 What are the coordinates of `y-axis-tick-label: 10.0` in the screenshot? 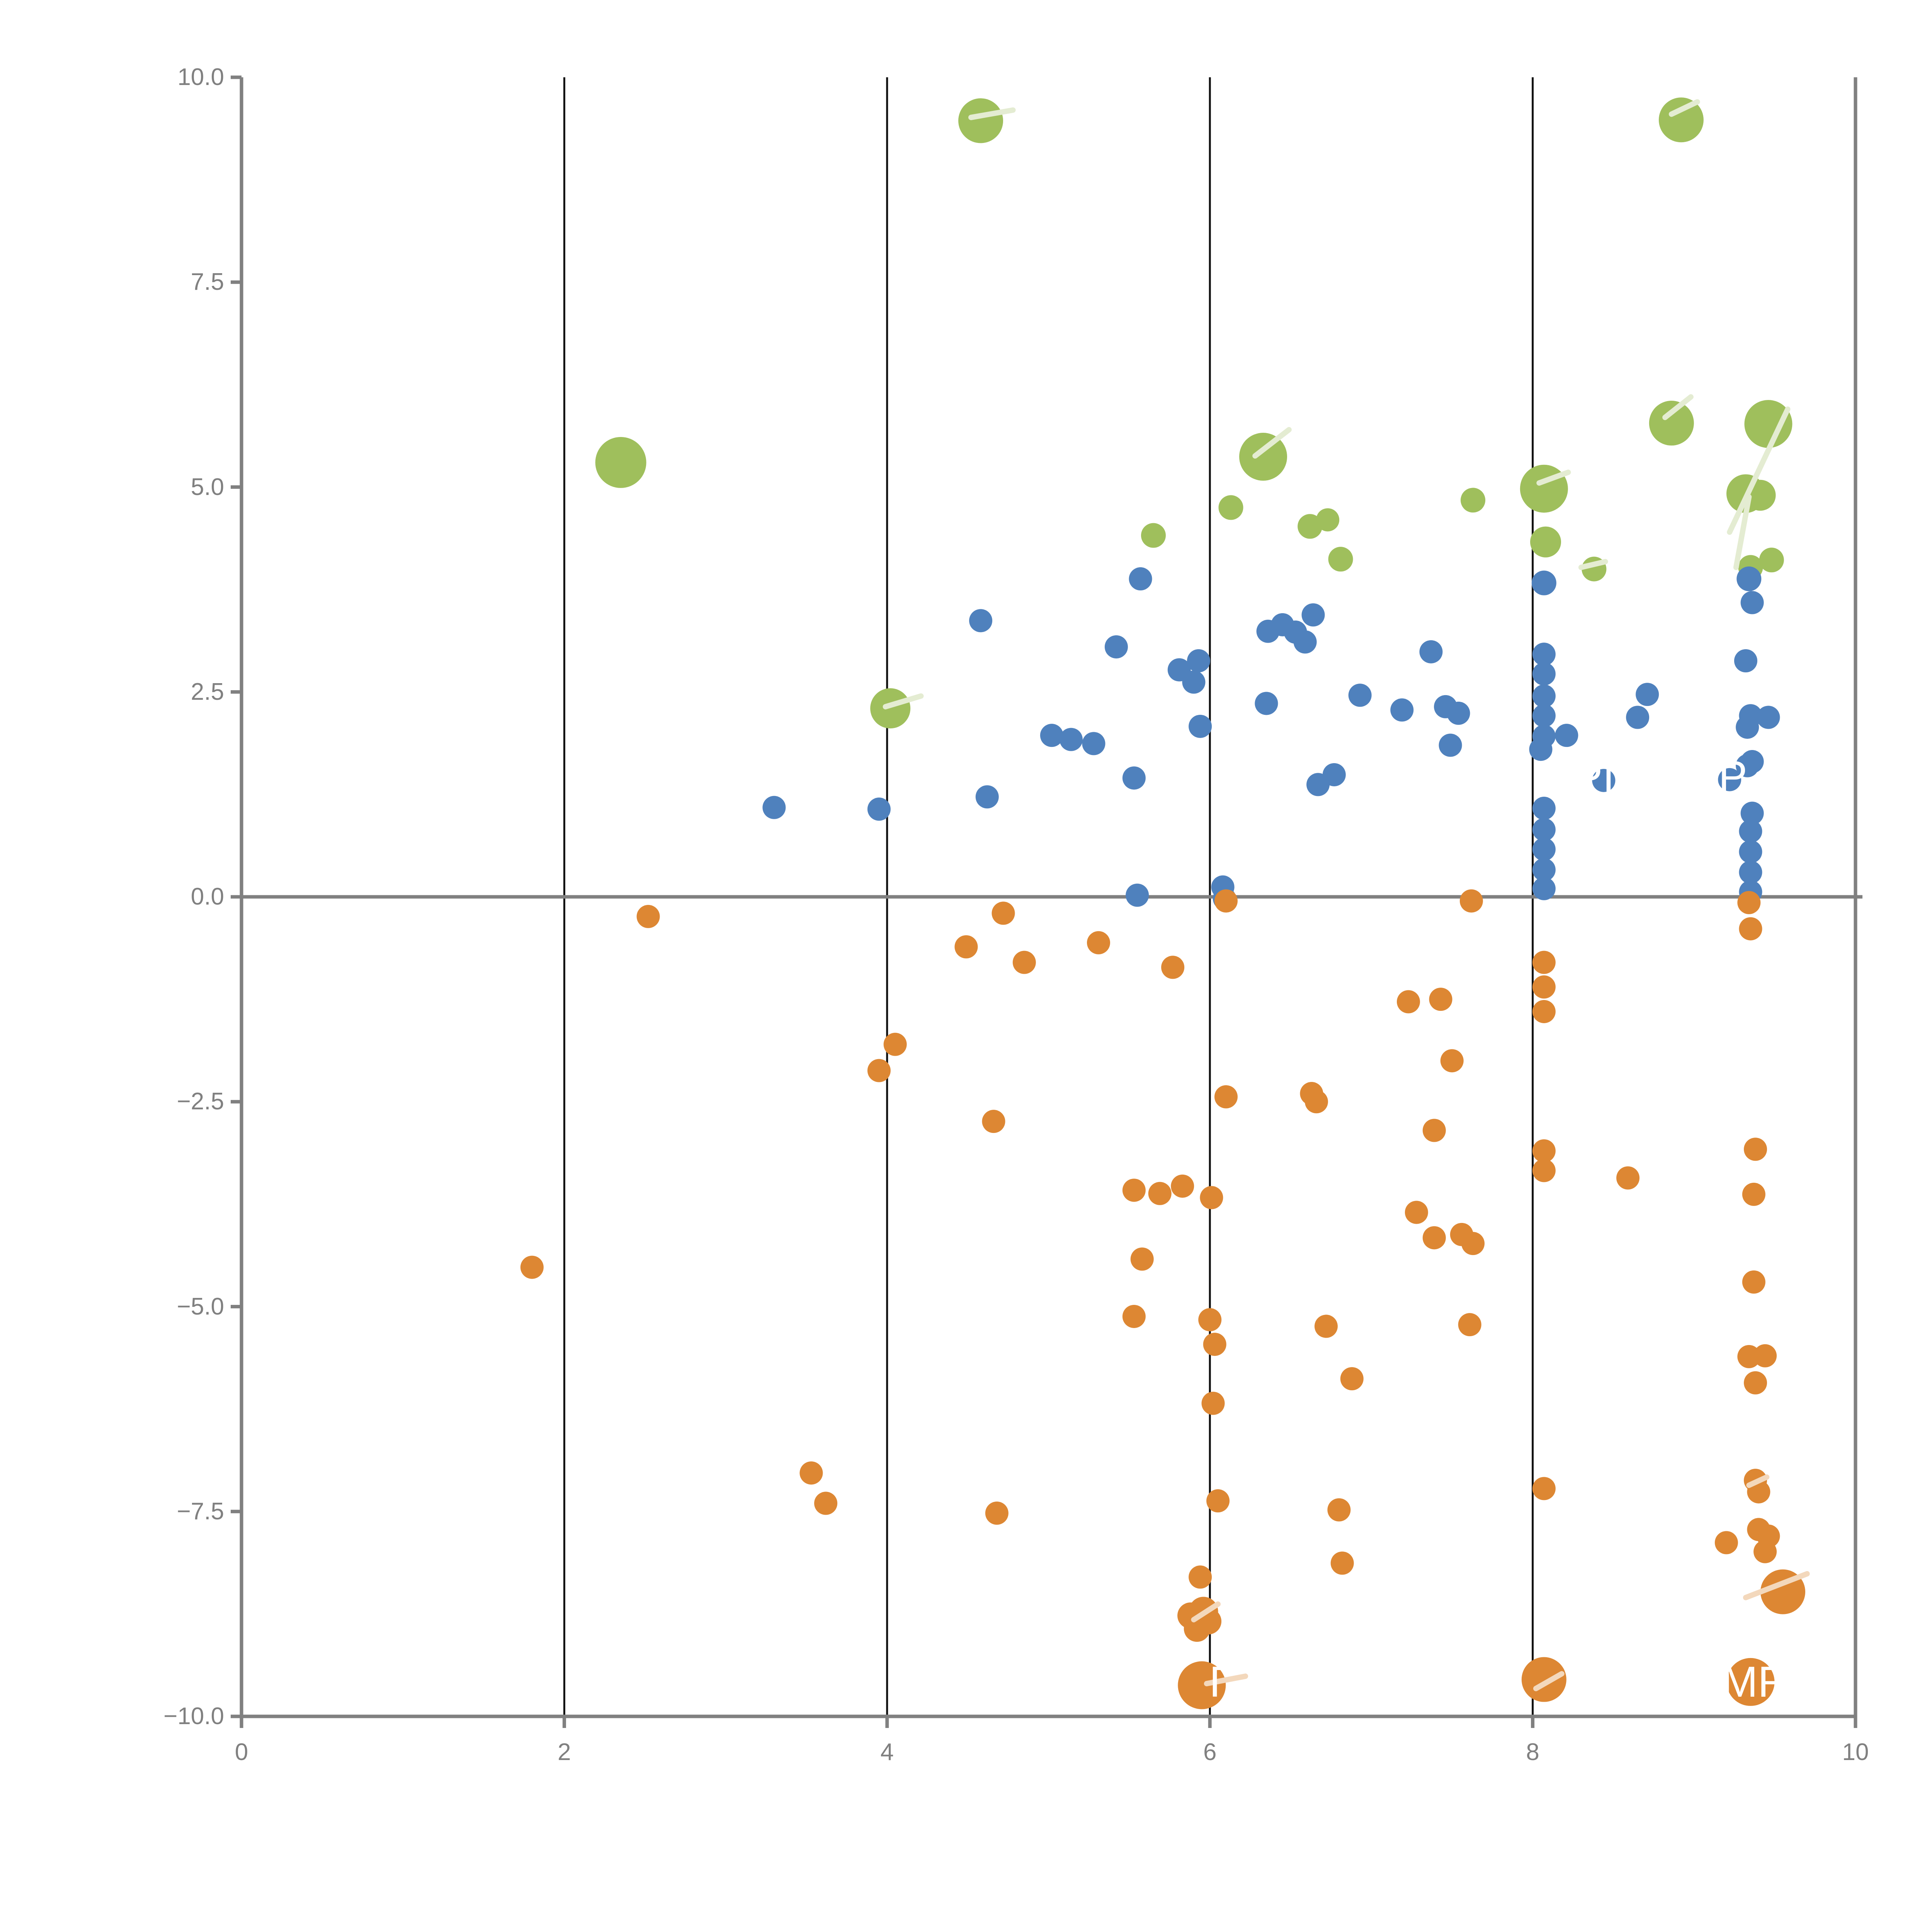 It's located at (200, 77).